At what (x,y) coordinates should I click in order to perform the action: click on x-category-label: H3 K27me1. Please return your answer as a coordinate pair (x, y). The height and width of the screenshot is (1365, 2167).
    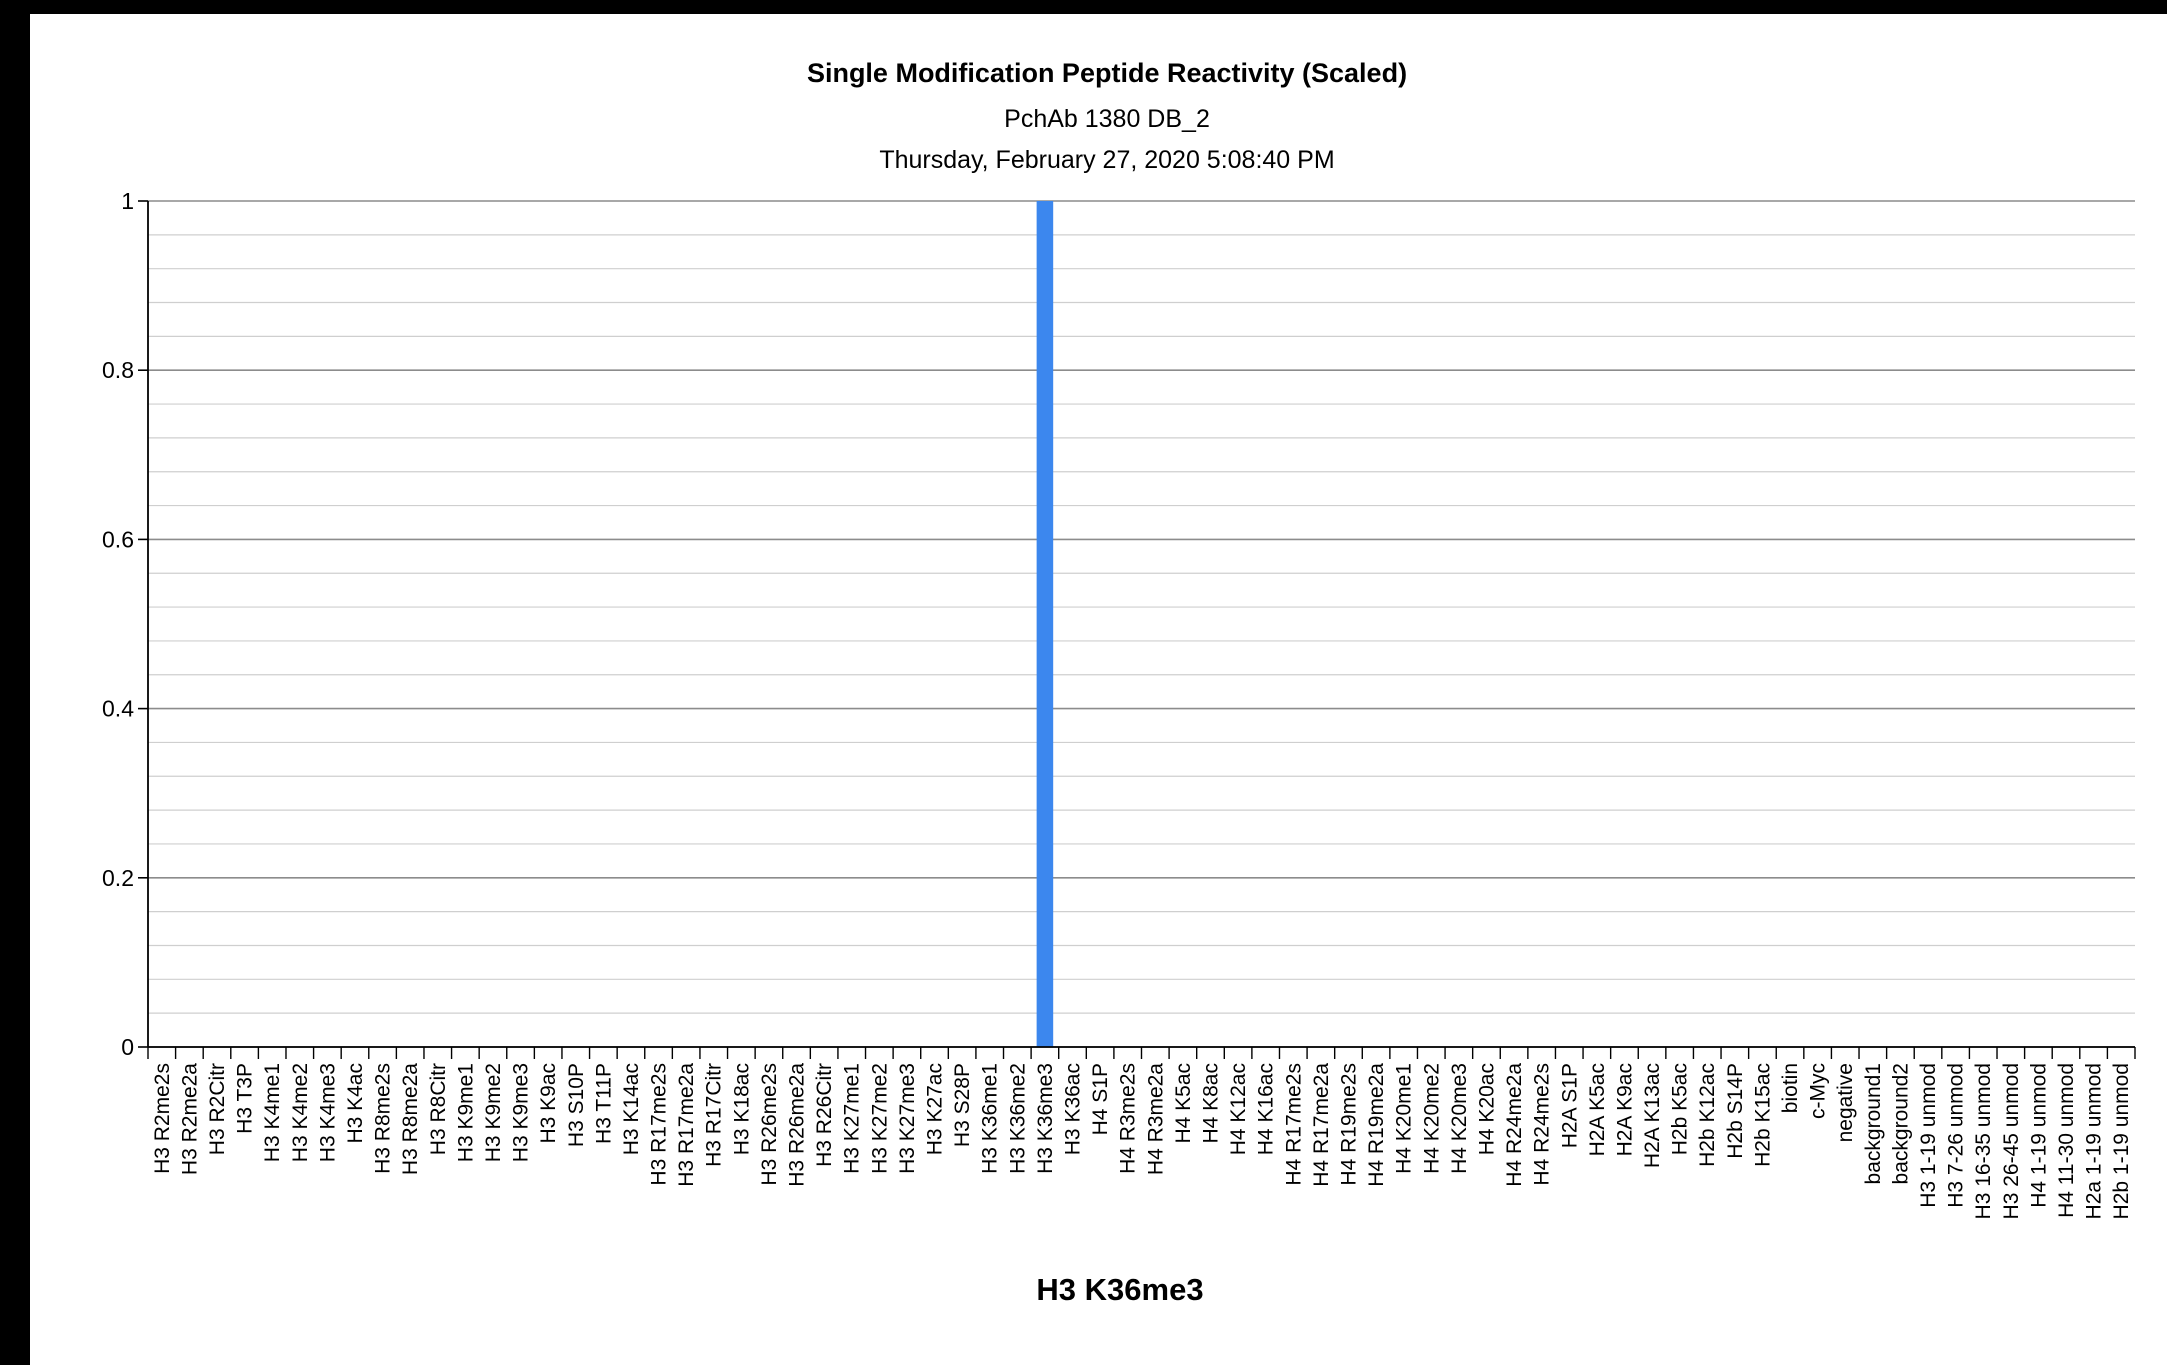
    Looking at the image, I should click on (852, 1118).